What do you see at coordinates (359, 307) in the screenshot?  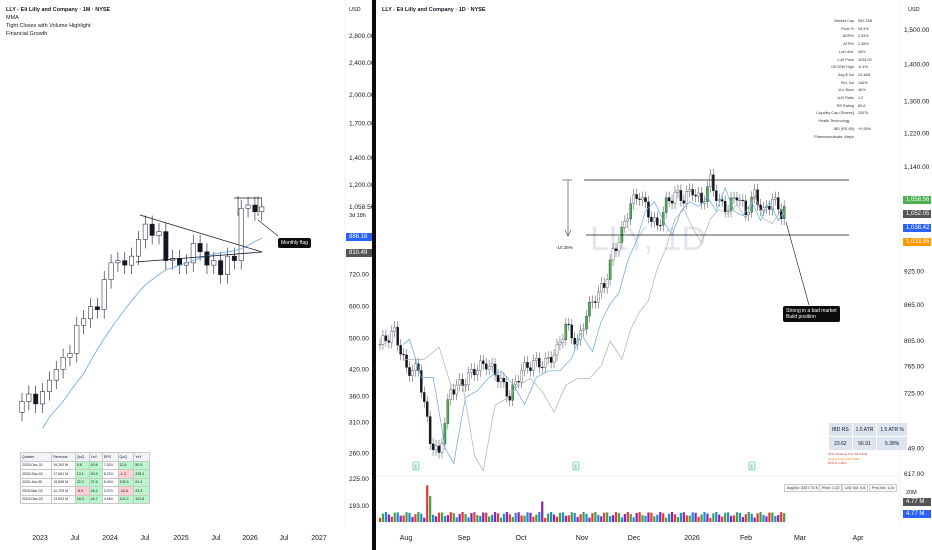 I see `left-price-label: 600.00` at bounding box center [359, 307].